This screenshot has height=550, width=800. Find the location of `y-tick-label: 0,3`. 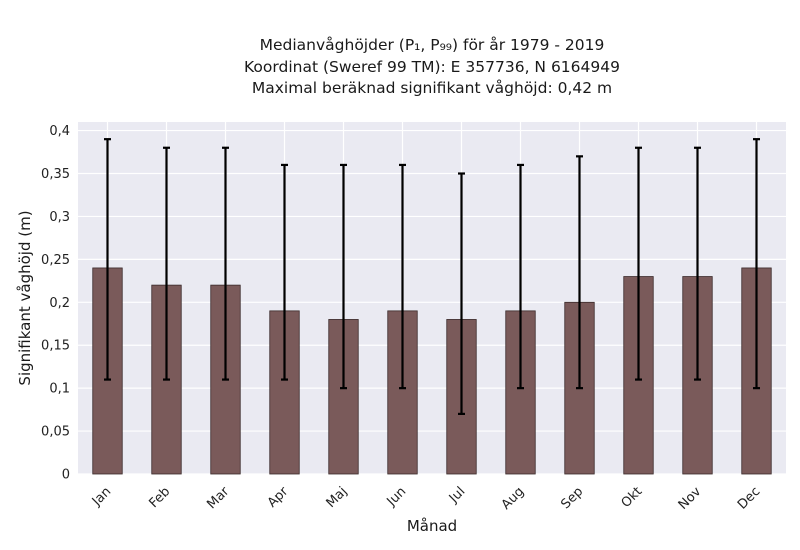

y-tick-label: 0,3 is located at coordinates (59, 217).